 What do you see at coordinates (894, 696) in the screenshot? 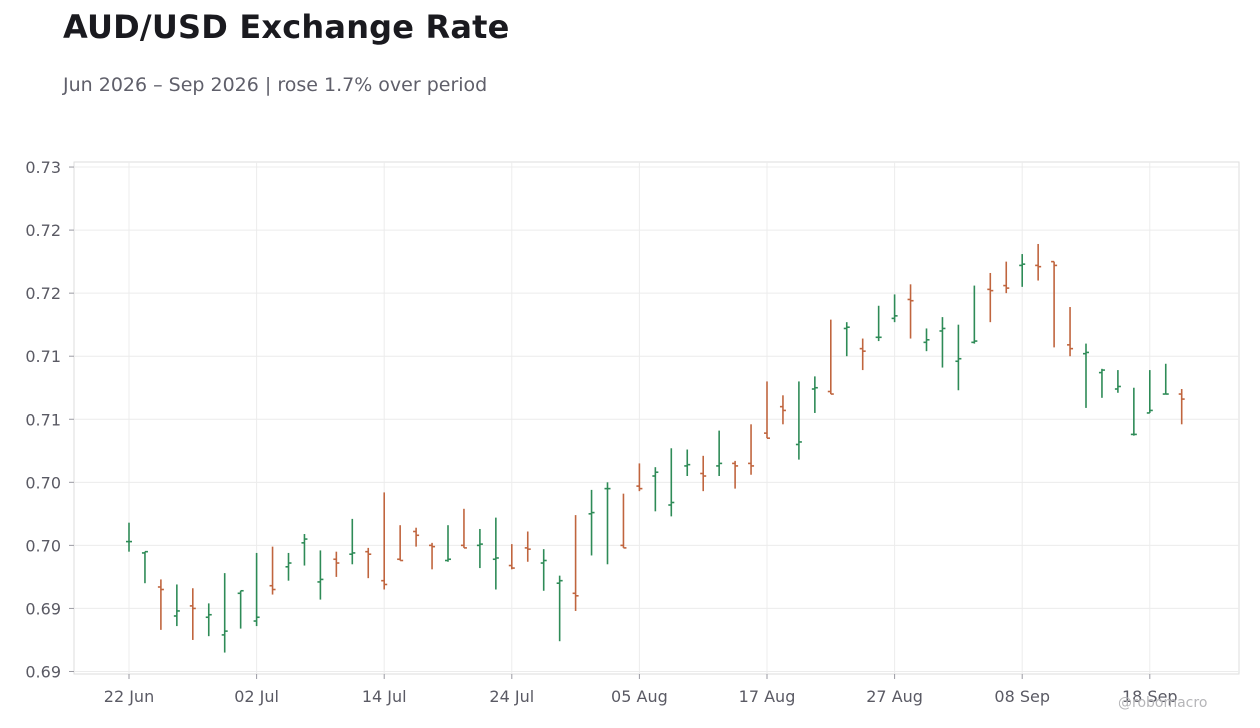
I see `x-tick-label: 27 Aug` at bounding box center [894, 696].